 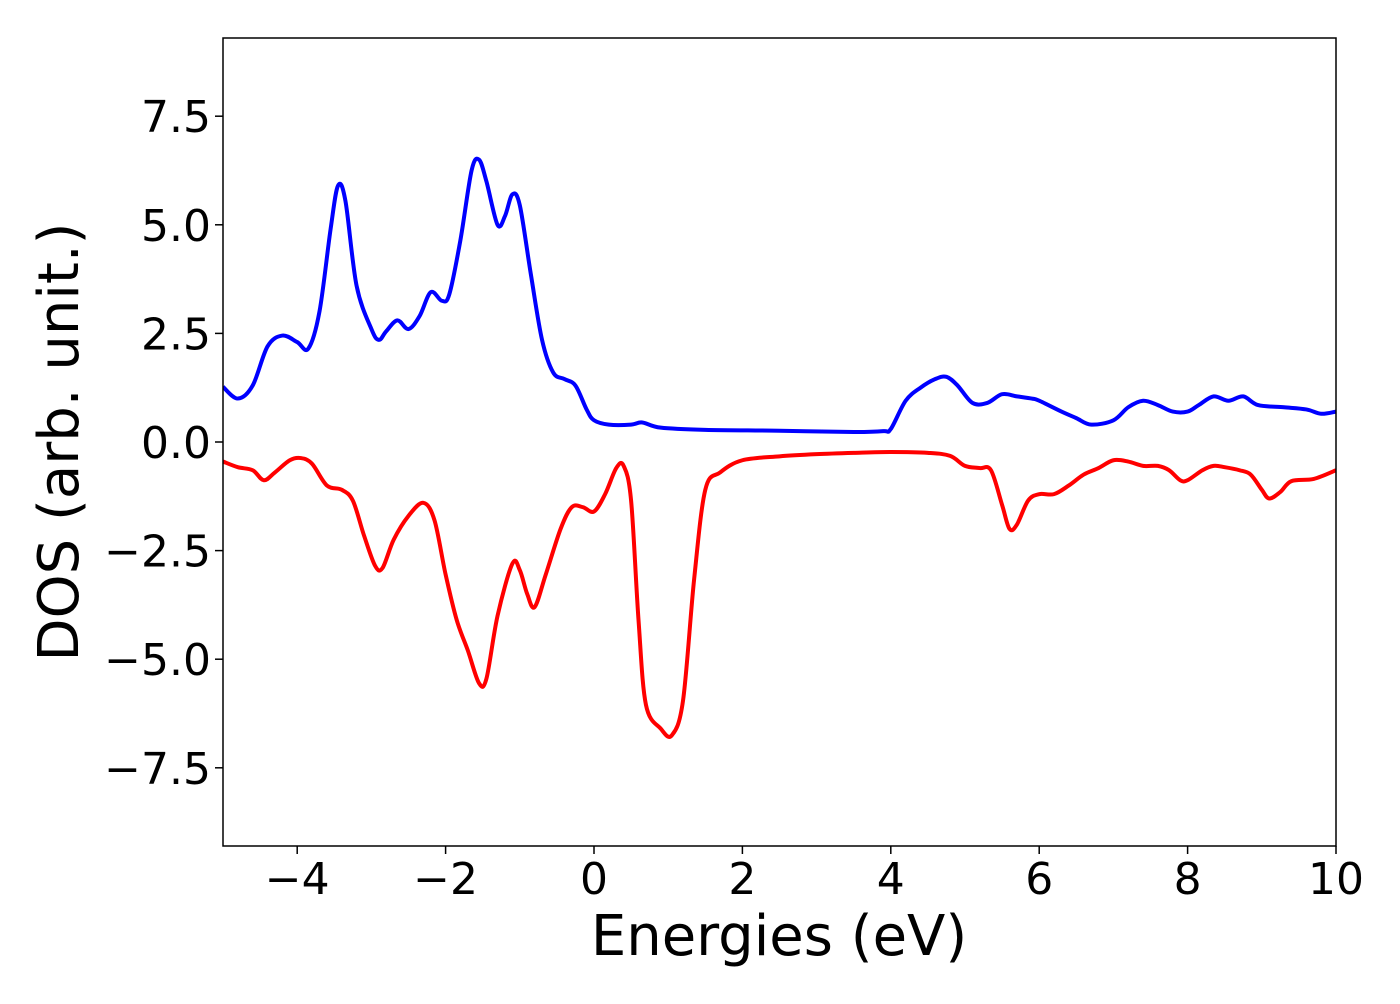 I want to click on x-tick-label: 10, so click(x=1336, y=879).